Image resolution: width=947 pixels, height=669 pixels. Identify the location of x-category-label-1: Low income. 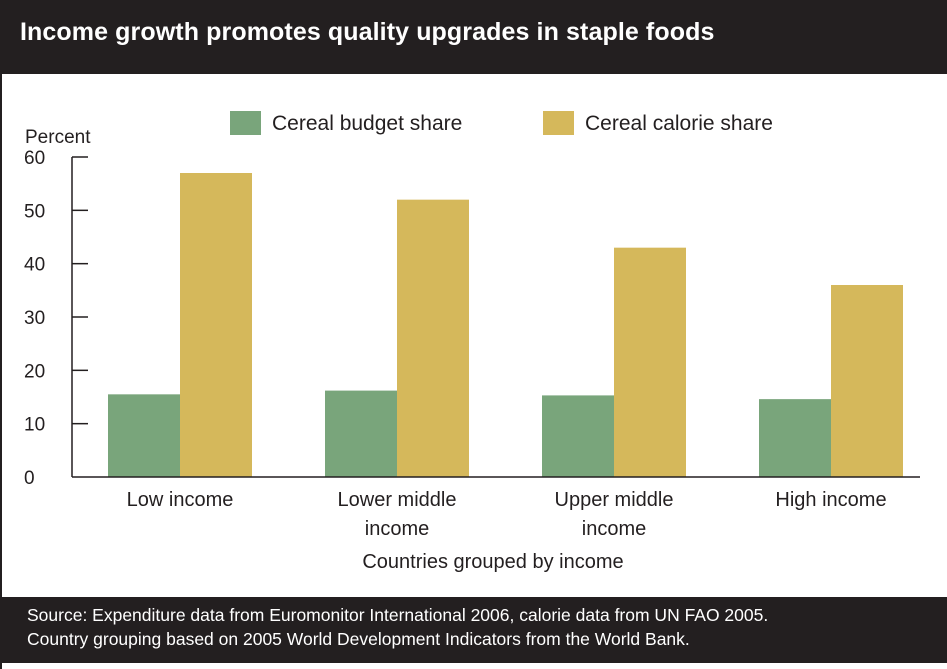
(180, 500).